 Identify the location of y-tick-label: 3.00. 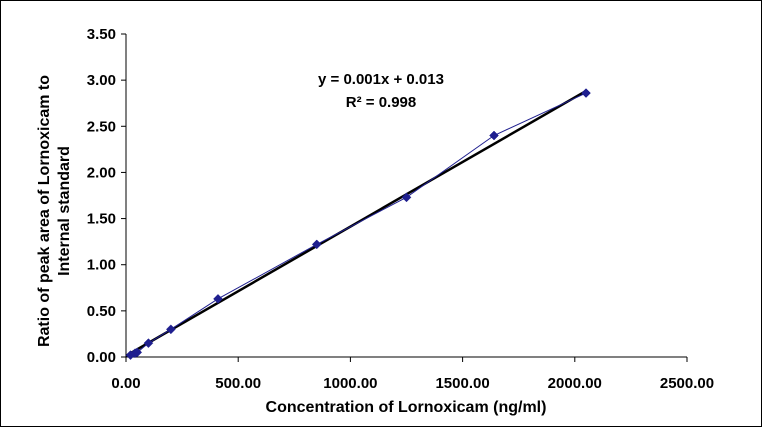
(101, 80).